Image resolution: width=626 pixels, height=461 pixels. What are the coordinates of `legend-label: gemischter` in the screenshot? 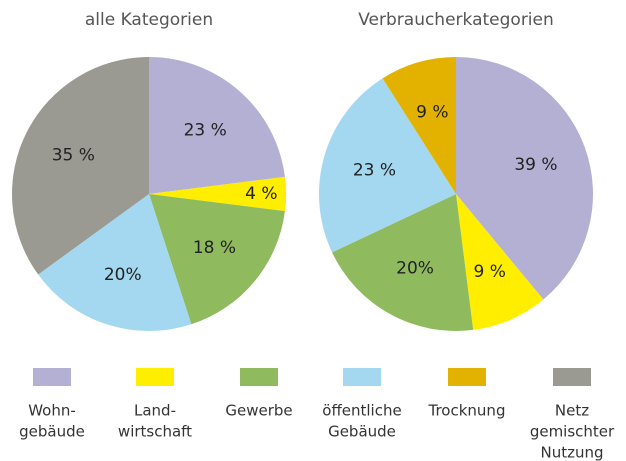 It's located at (572, 432).